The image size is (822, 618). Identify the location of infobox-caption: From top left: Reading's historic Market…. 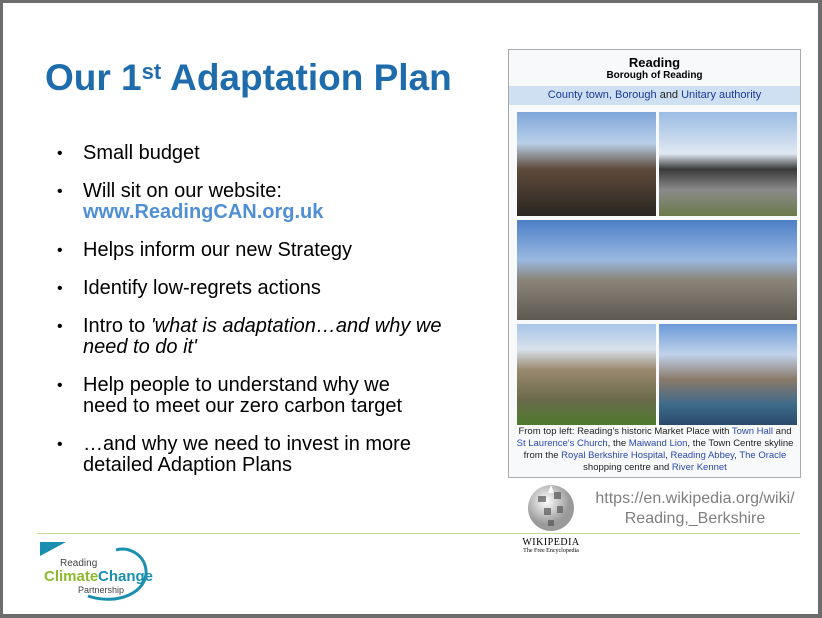
(655, 449).